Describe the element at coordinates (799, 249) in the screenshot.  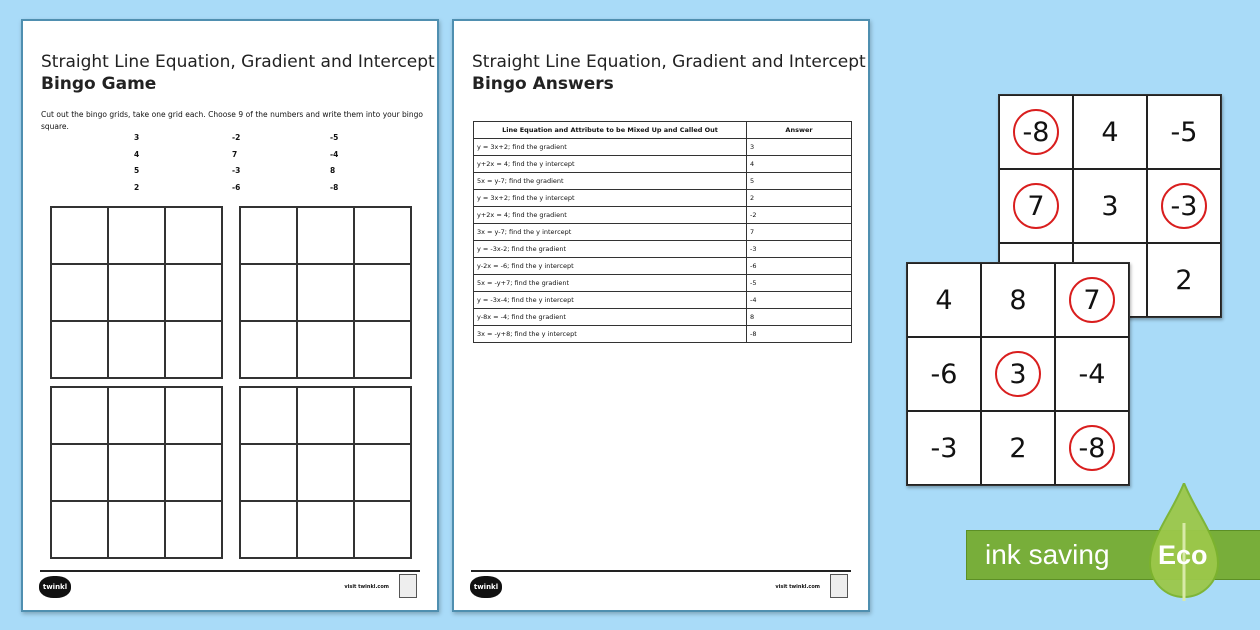
I see `answer-cell: -3` at that location.